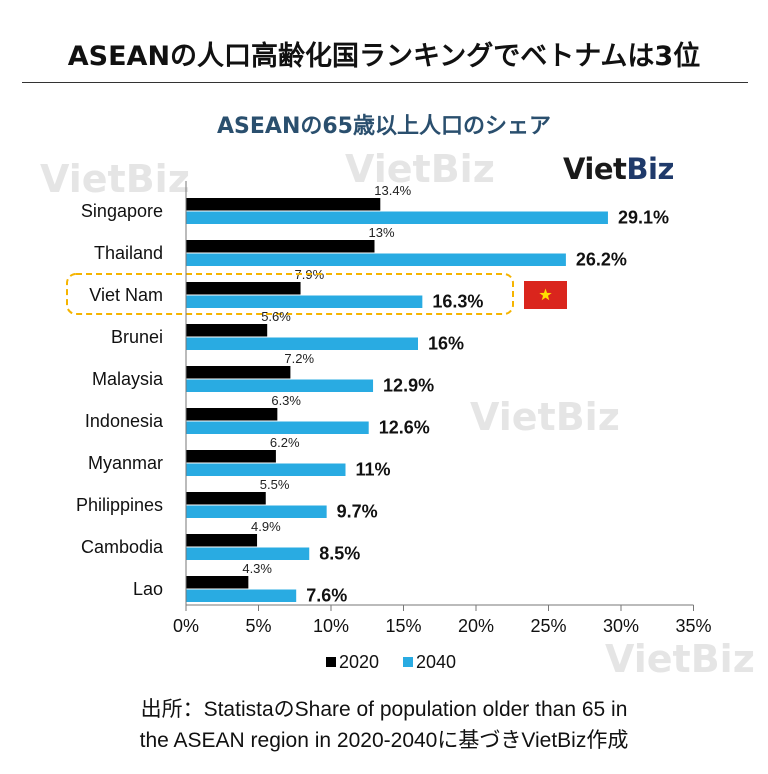 This screenshot has width=768, height=774. What do you see at coordinates (446, 344) in the screenshot?
I see `data-label-2040: 16%` at bounding box center [446, 344].